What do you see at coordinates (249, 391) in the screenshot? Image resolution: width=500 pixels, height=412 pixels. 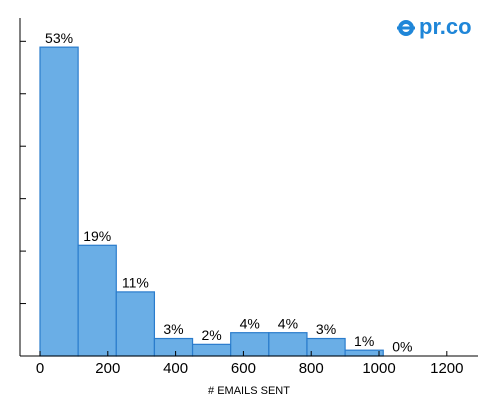 I see `x-axis-label: # EMAILS SENT` at bounding box center [249, 391].